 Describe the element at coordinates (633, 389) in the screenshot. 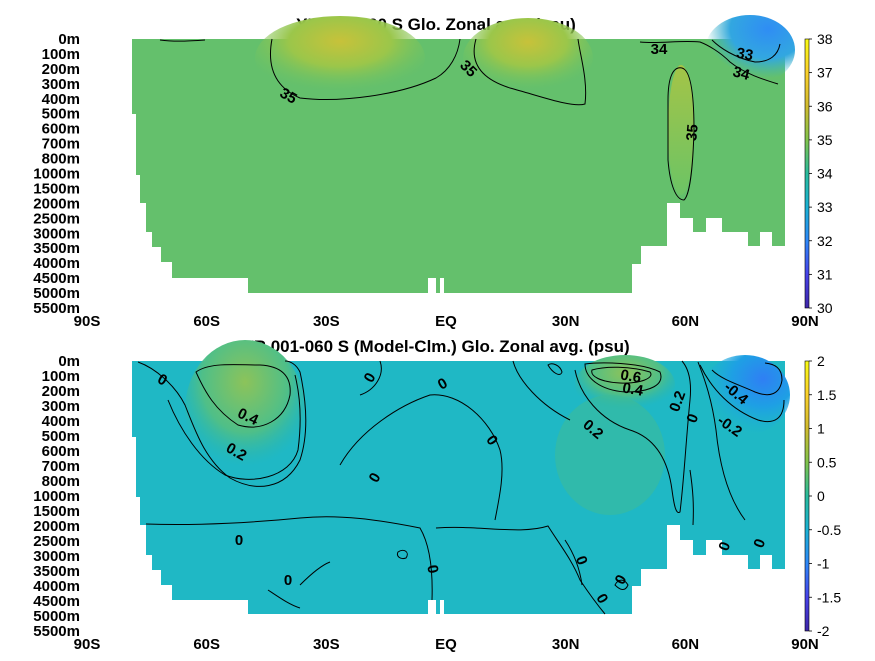

I see `panel2-contour-label: 0.4` at that location.